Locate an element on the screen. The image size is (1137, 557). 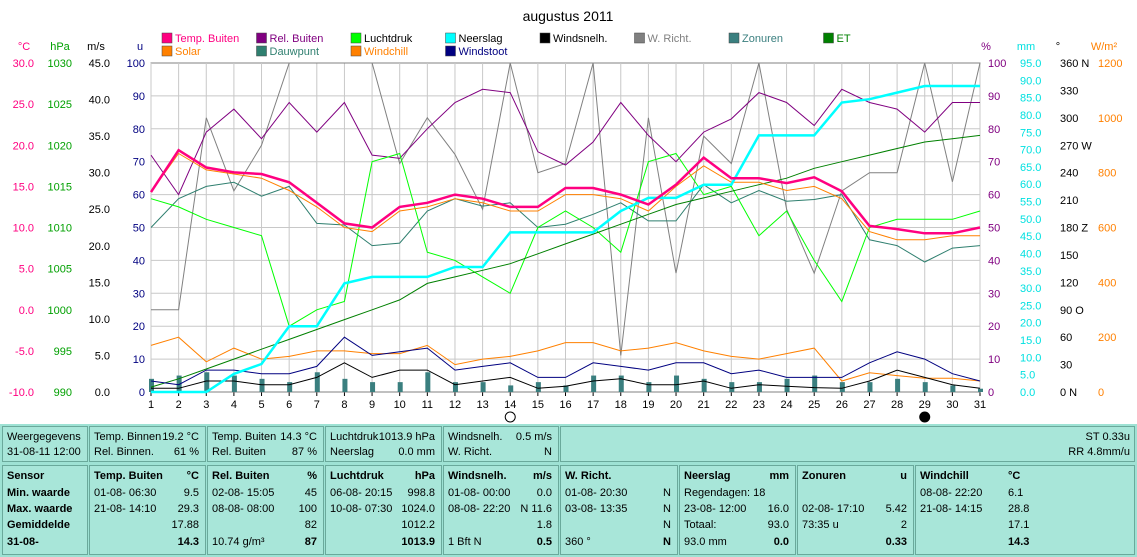
series-line-solar is located at coordinates (565, 359).